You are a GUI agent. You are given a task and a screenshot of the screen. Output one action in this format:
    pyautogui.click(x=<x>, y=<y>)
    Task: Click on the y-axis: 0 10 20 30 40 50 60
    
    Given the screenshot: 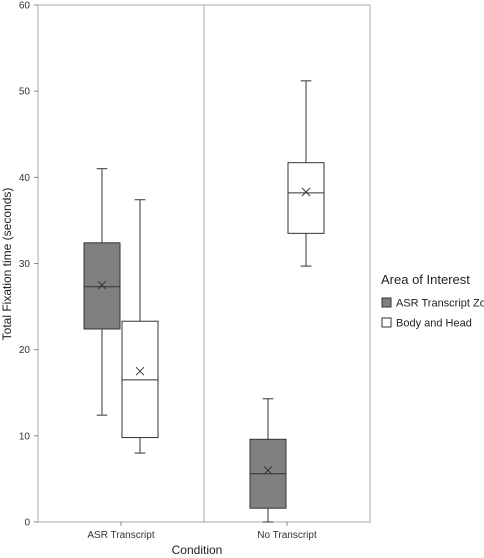 What is the action you would take?
    pyautogui.click(x=28, y=265)
    